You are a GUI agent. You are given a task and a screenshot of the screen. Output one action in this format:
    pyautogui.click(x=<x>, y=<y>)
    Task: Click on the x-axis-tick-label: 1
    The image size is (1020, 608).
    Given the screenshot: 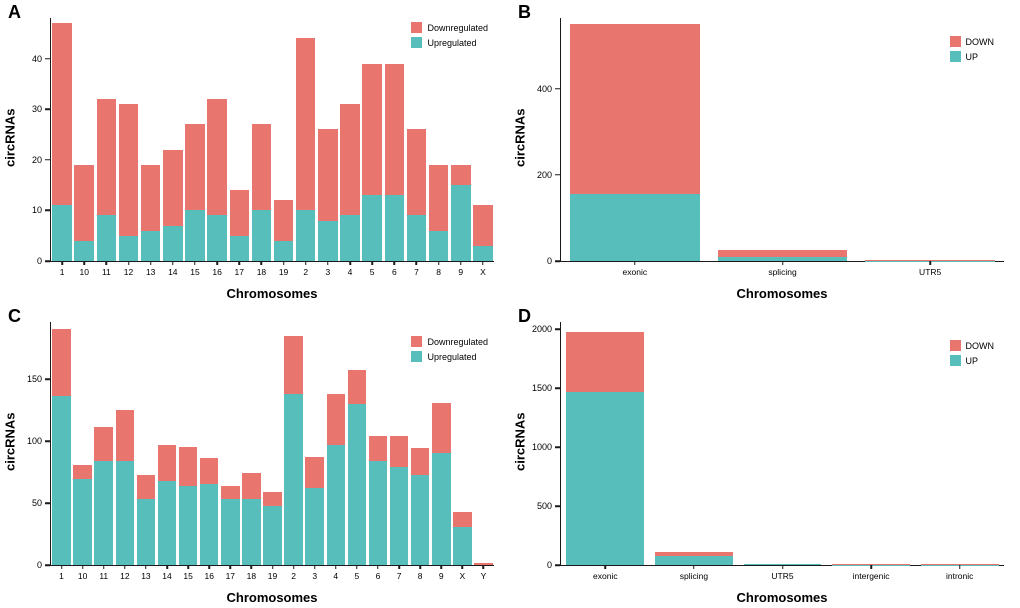 What is the action you would take?
    pyautogui.click(x=62, y=272)
    